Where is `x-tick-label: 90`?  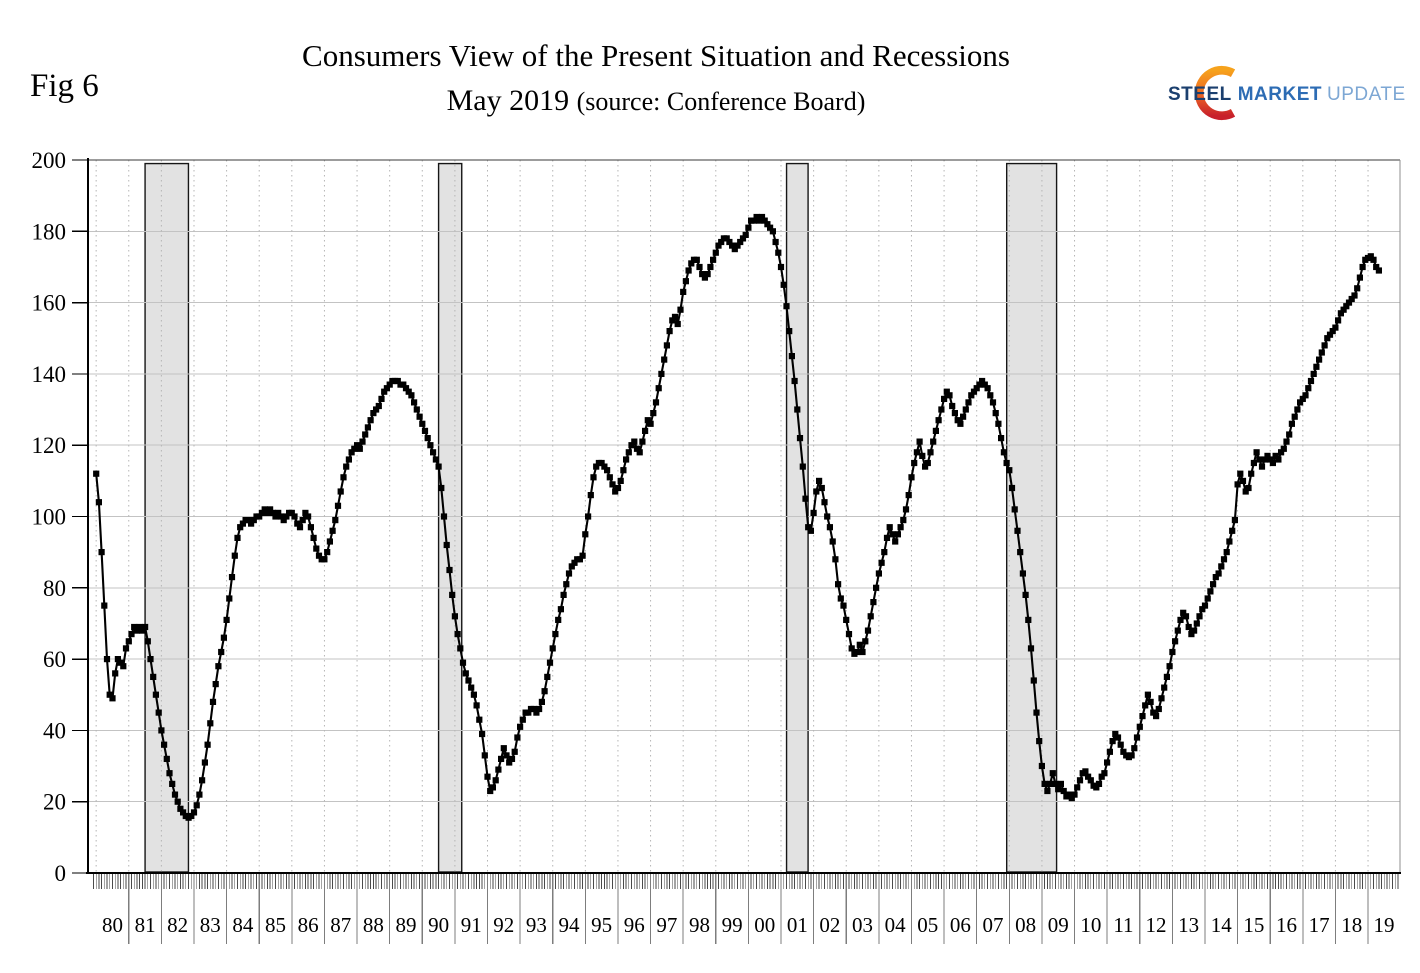
x-tick-label: 90 is located at coordinates (438, 925).